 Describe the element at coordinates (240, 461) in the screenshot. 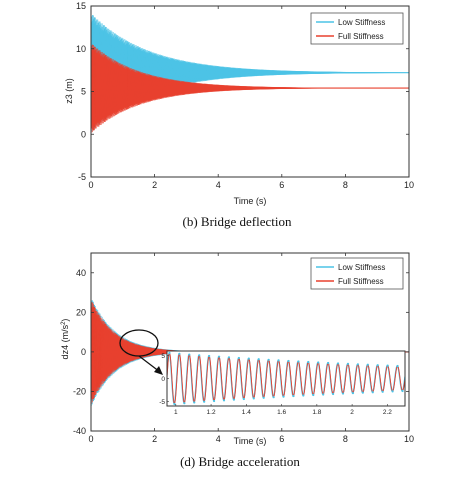

I see `caption: (d) Bridge acceleration` at that location.